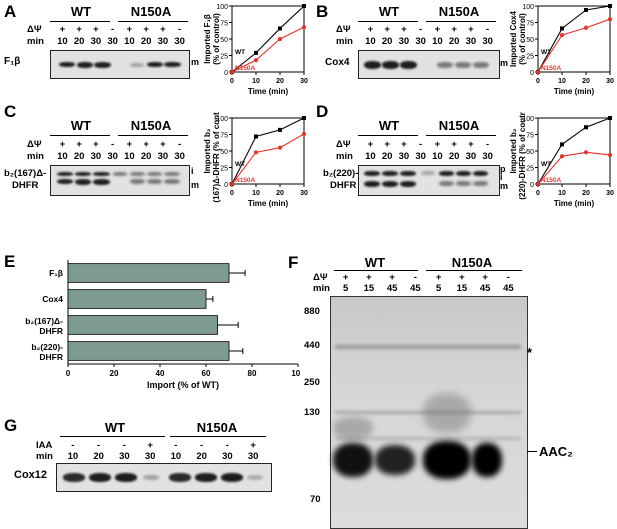  I want to click on panel-f-mw-440: 440, so click(312, 345).